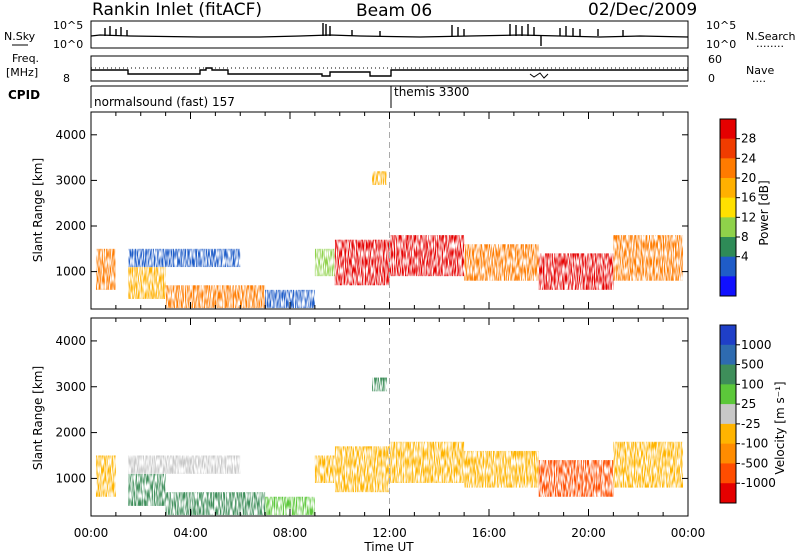 The image size is (800, 554). Describe the element at coordinates (588, 533) in the screenshot. I see `x-tick-label-5: 20:00` at that location.